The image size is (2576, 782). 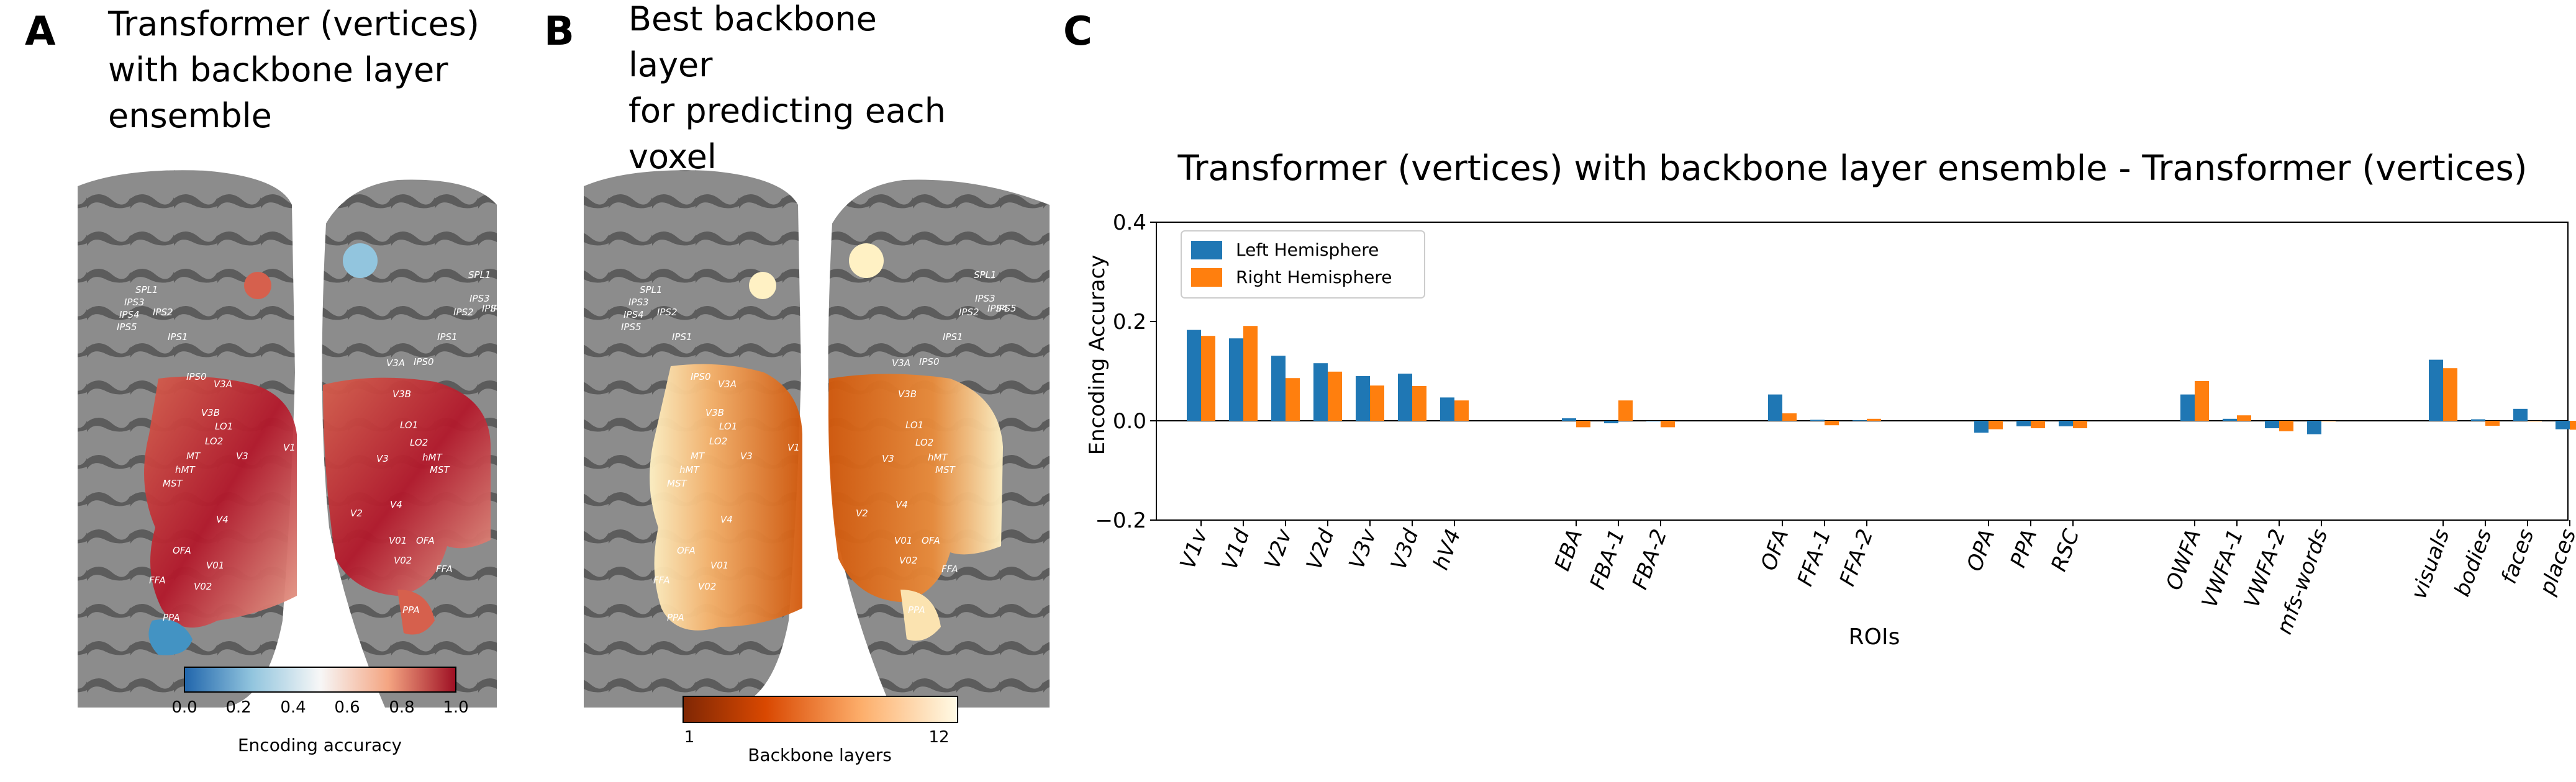 I want to click on panel-a-title-line: with backbone layer, so click(x=278, y=69).